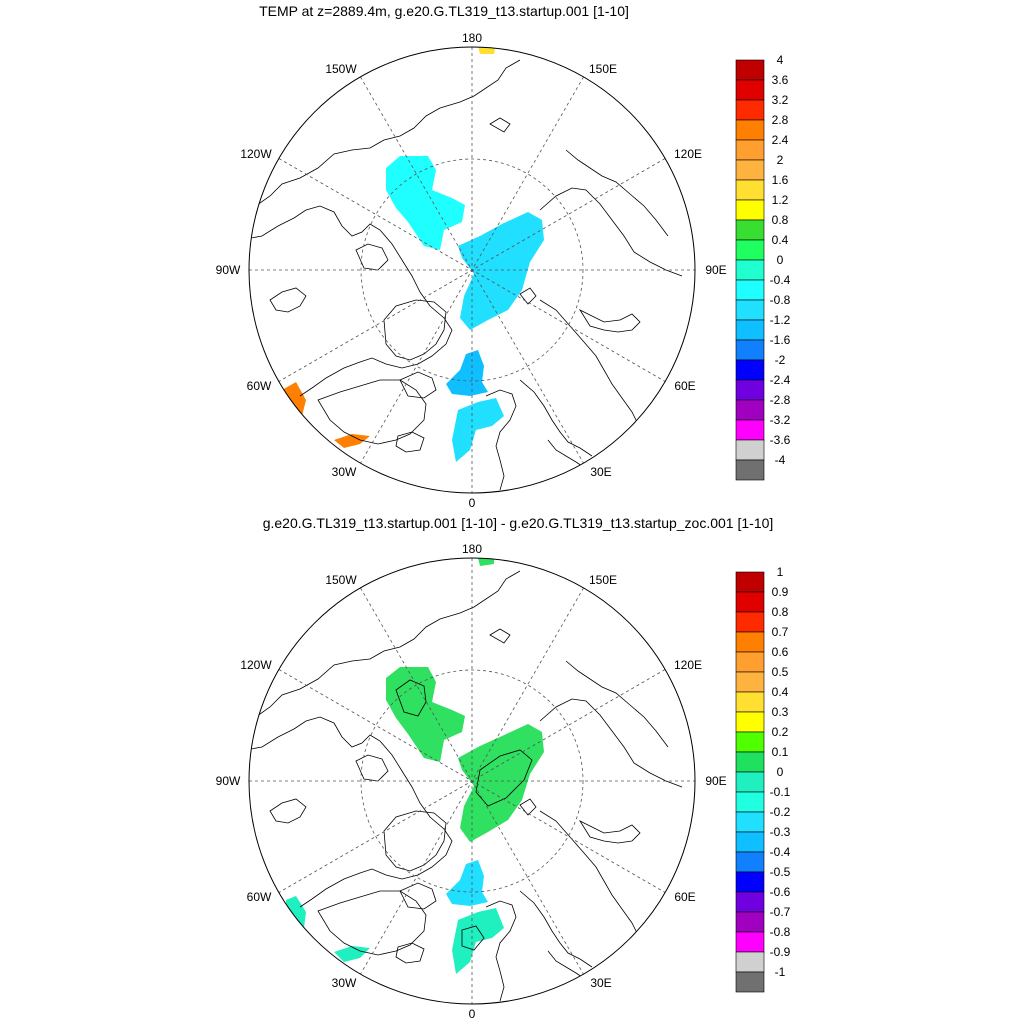 The width and height of the screenshot is (1024, 1024). I want to click on colorbar-label: -3.6, so click(780, 440).